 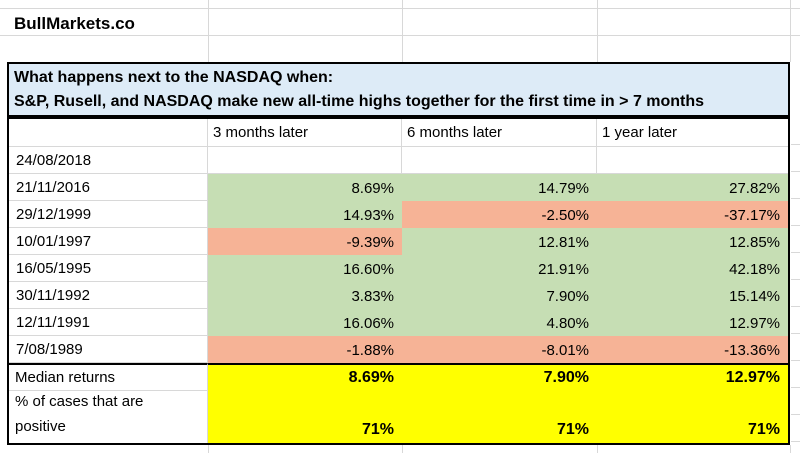 I want to click on median-value-cell: 8.69%, so click(x=305, y=377).